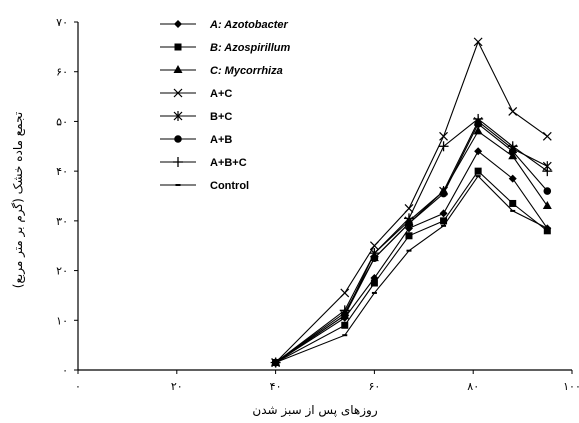 The image size is (579, 423). I want to click on legend-label: B: Azospirillum, so click(250, 48).